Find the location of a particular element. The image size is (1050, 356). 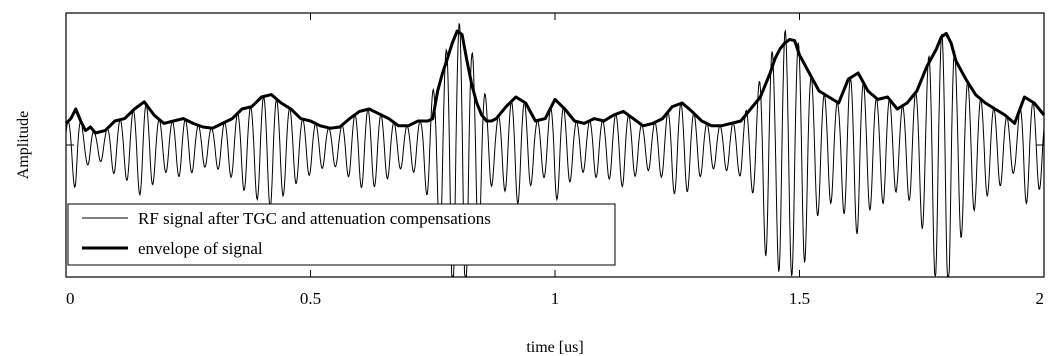

x-tick-labels: 0 0.5 1 1.5 2 is located at coordinates (555, 298).